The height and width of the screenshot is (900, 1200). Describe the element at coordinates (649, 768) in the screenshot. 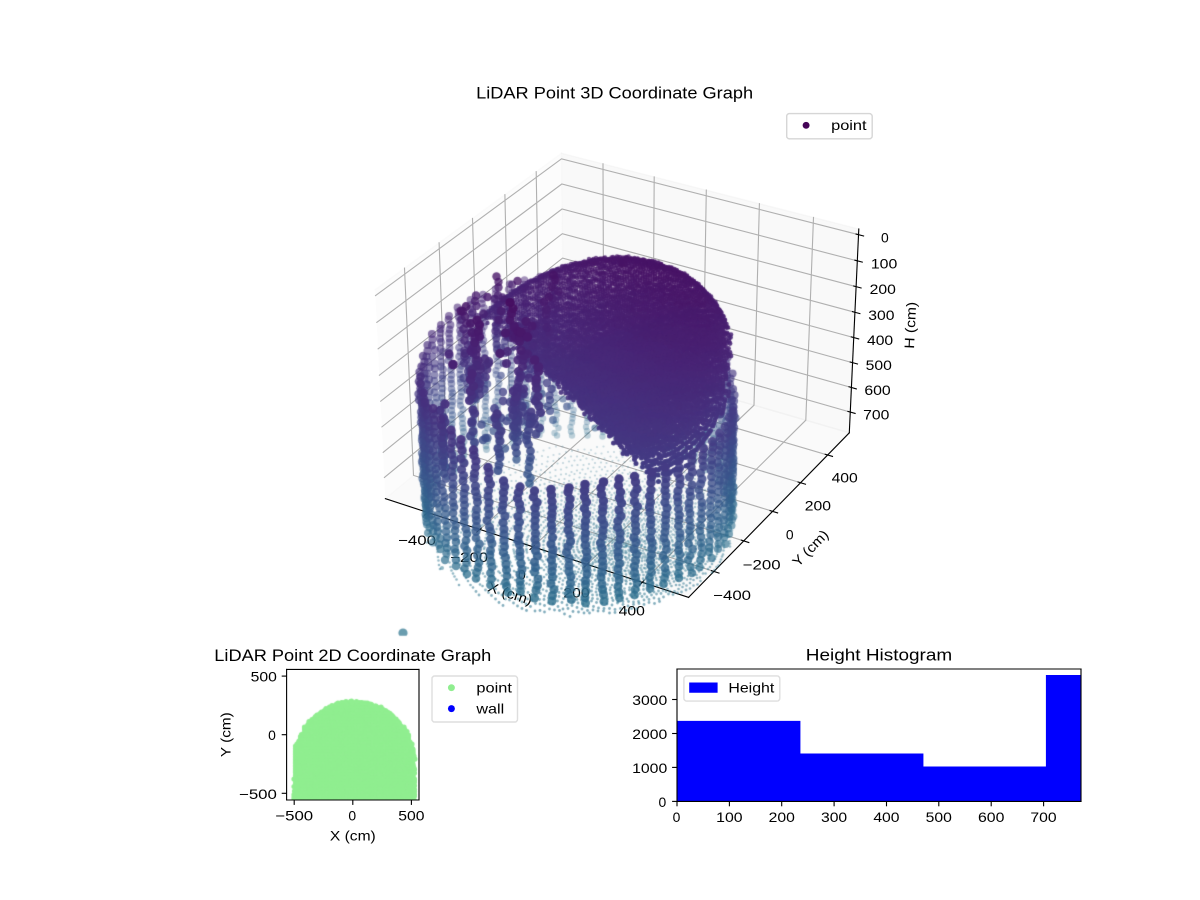

I see `svg-text: 1000` at that location.